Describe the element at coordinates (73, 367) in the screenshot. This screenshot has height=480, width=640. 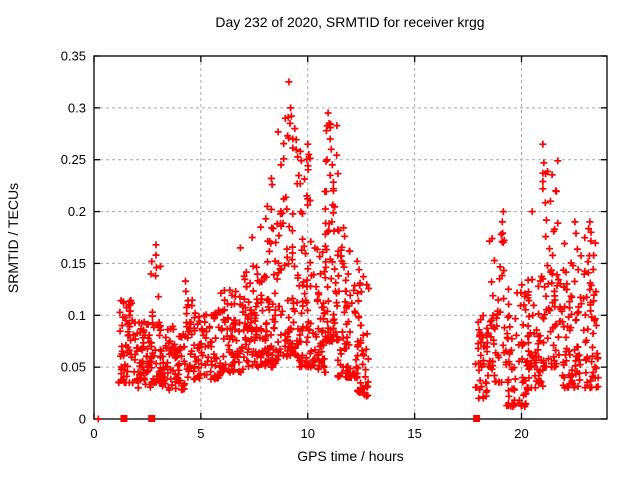
I see `y-tick-label: 0.05` at that location.